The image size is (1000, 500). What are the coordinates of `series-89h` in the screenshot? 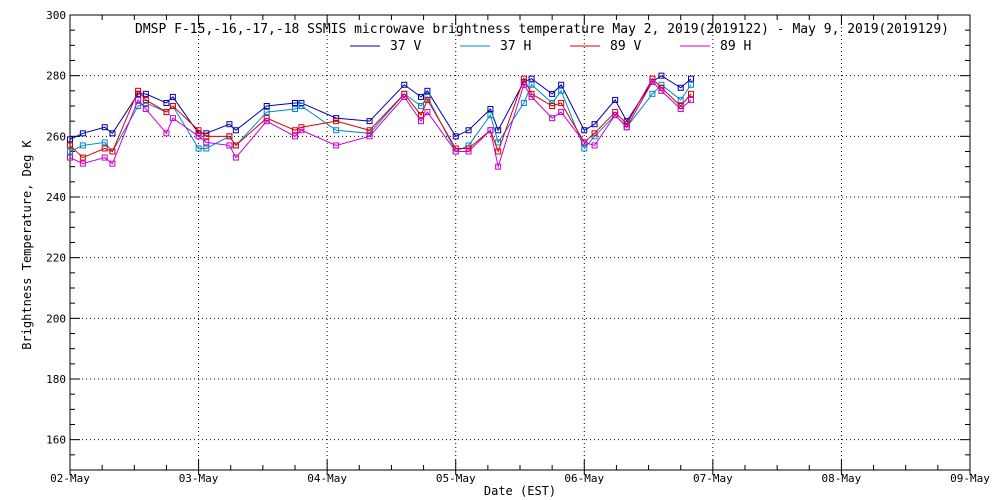 It's located at (380, 124).